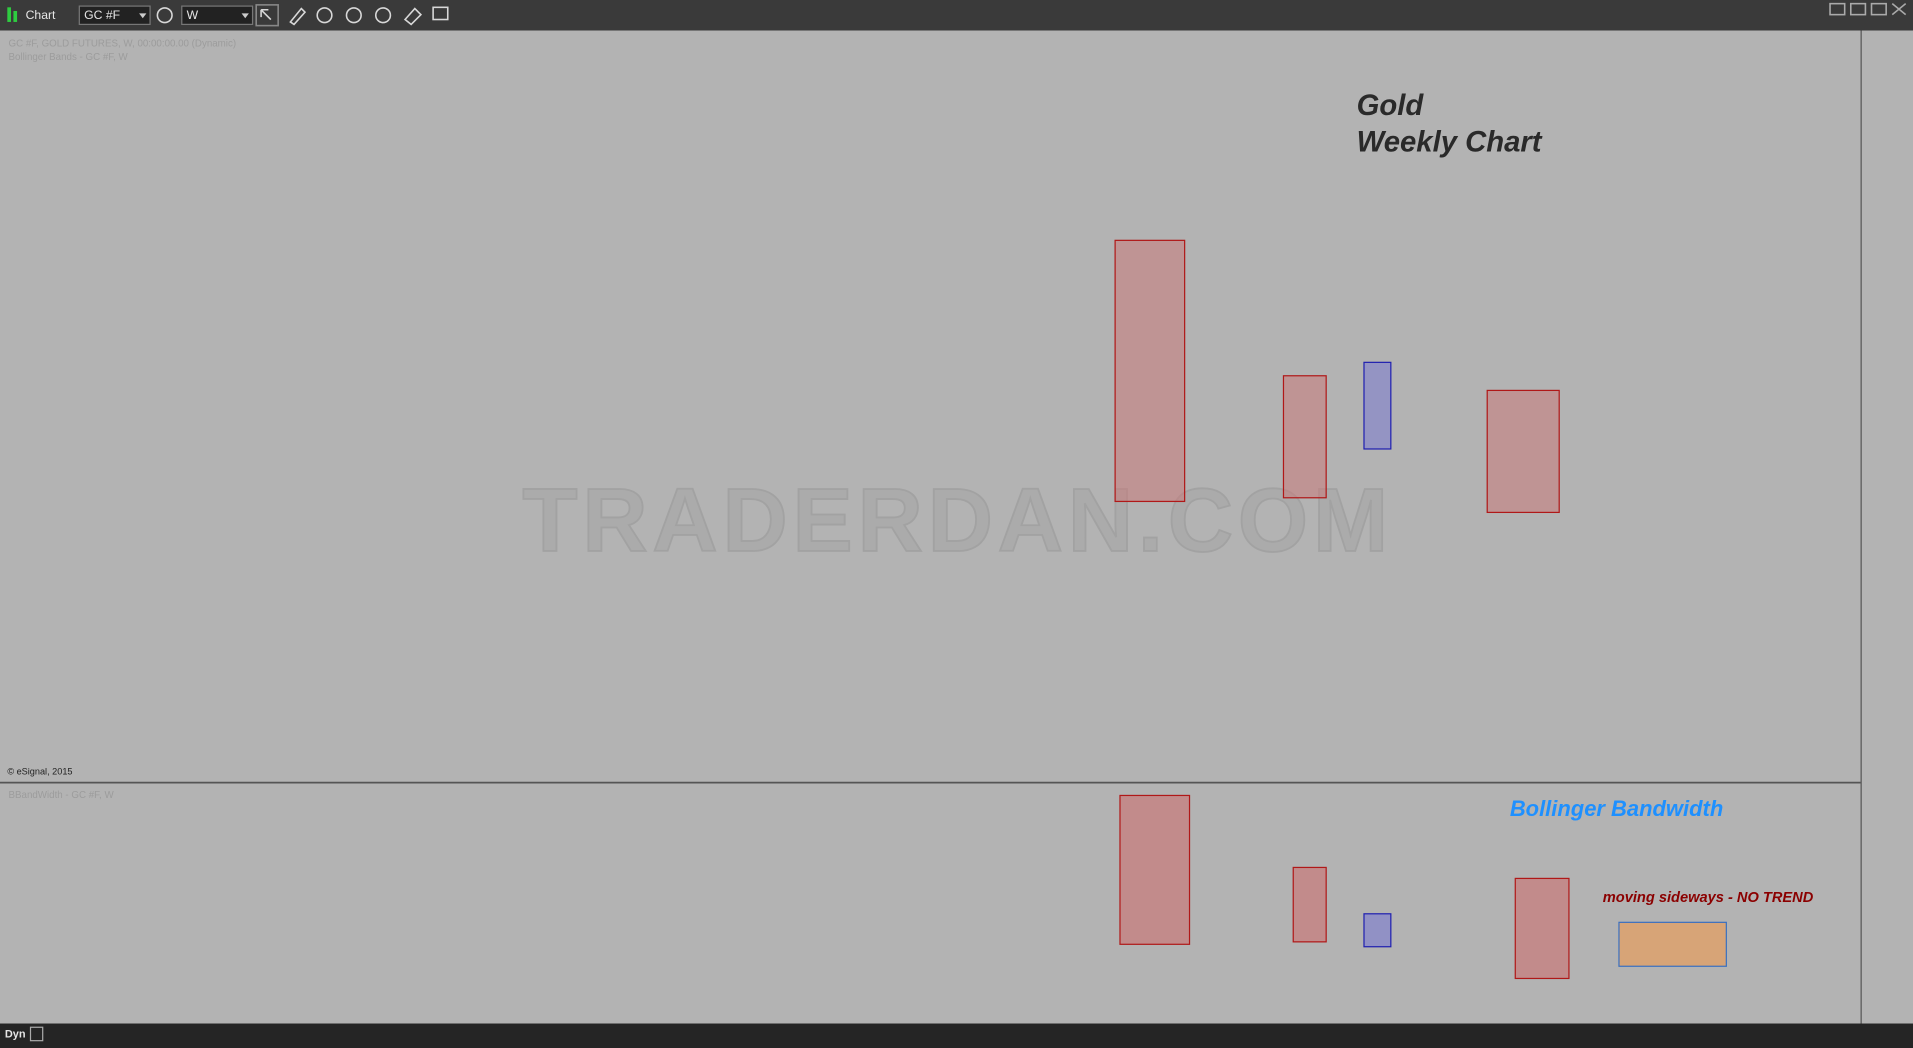  What do you see at coordinates (1878, 9) in the screenshot?
I see `maximize-button` at bounding box center [1878, 9].